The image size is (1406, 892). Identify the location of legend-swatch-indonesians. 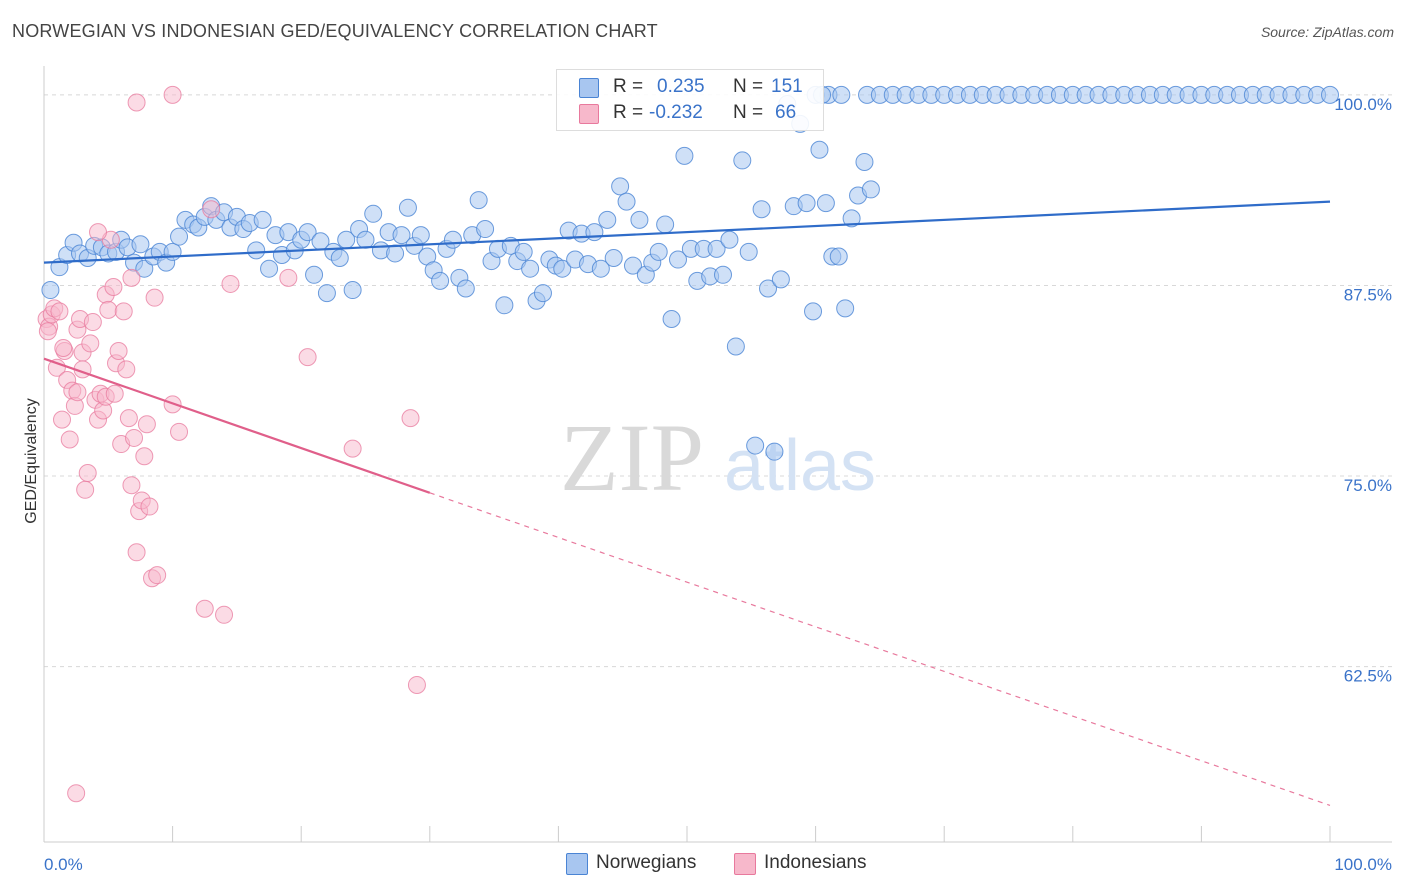
(589, 114).